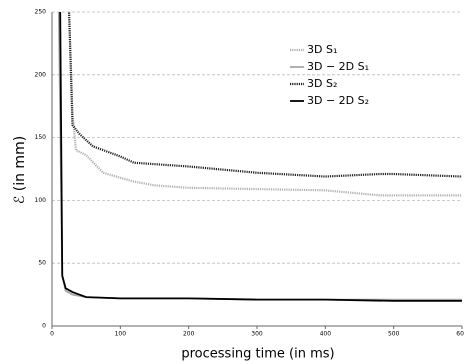 Image resolution: width=464 pixels, height=364 pixels. Describe the element at coordinates (42, 263) in the screenshot. I see `y-tick-label: 50` at that location.